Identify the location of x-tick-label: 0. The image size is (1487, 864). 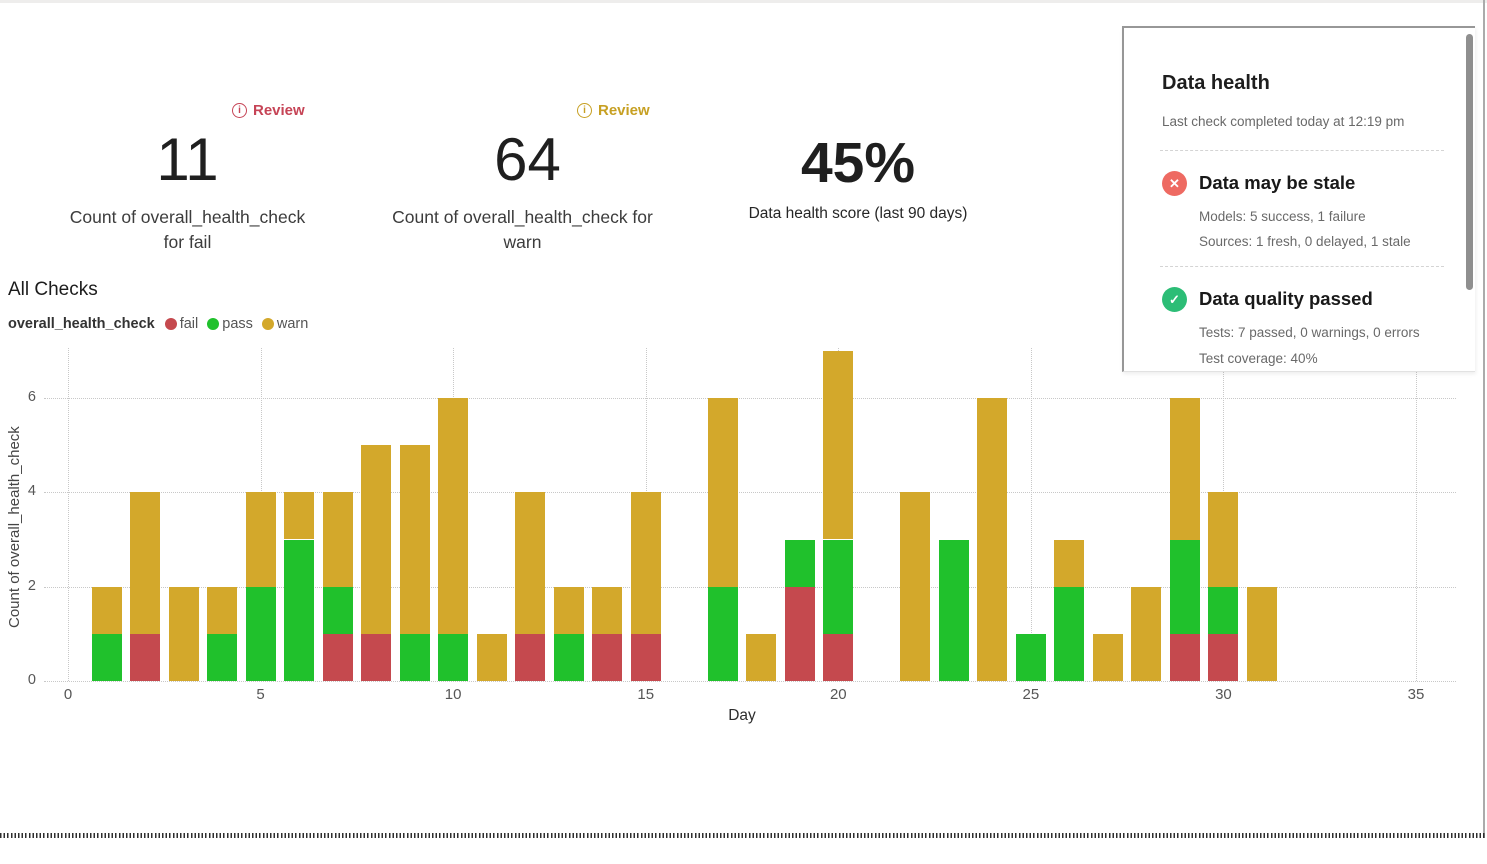
(68, 694).